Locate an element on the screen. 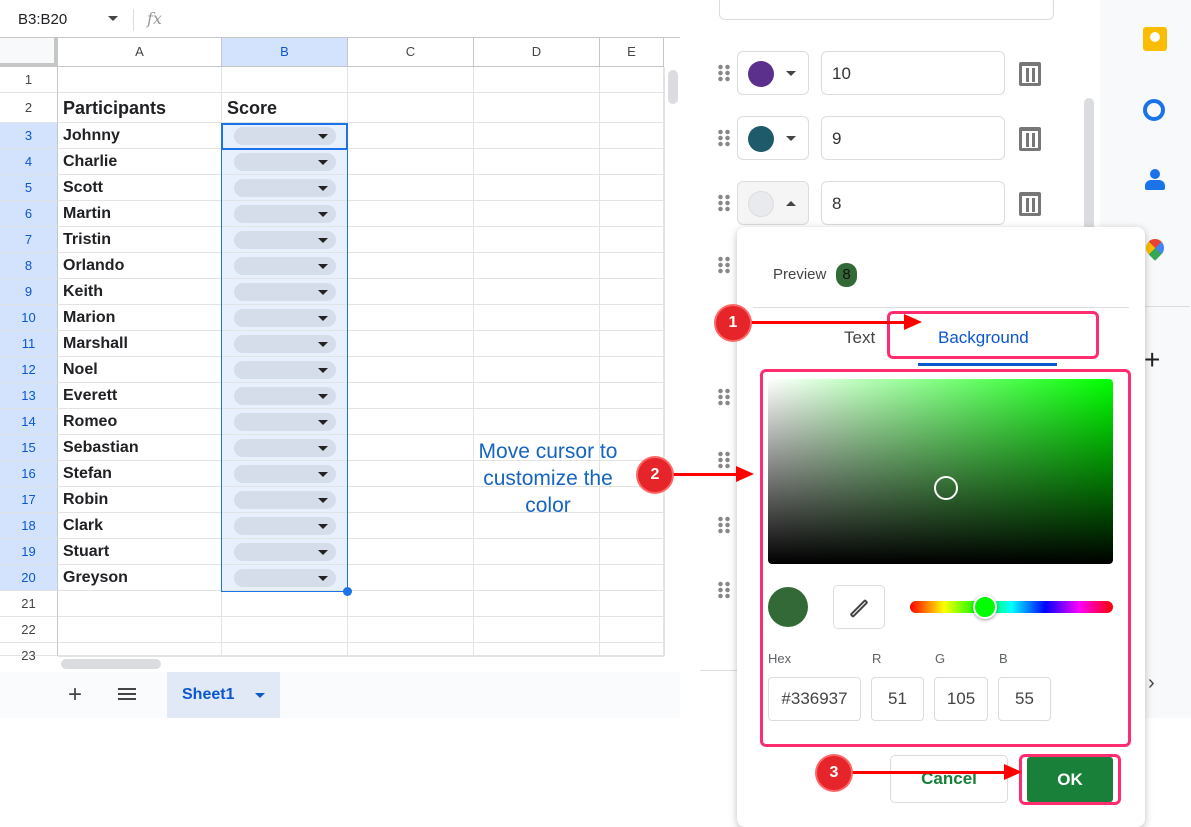 This screenshot has height=827, width=1191. tab-sheet1: Sheet1 is located at coordinates (223, 695).